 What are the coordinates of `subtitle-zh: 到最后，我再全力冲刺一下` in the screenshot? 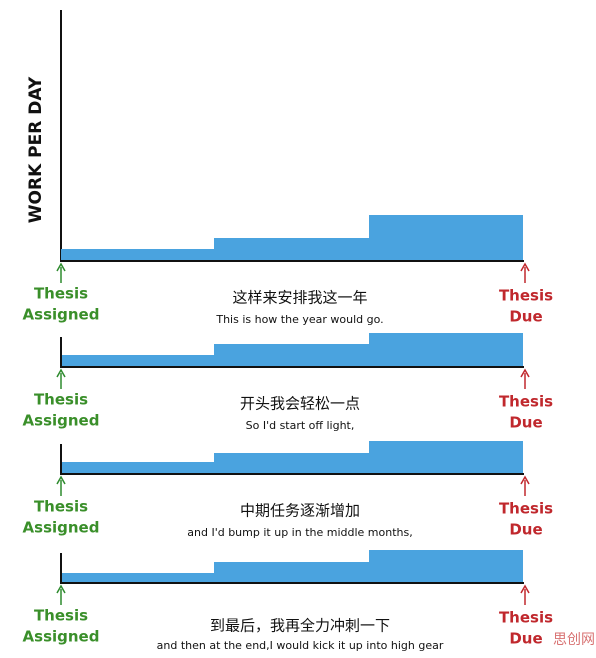 It's located at (300, 626).